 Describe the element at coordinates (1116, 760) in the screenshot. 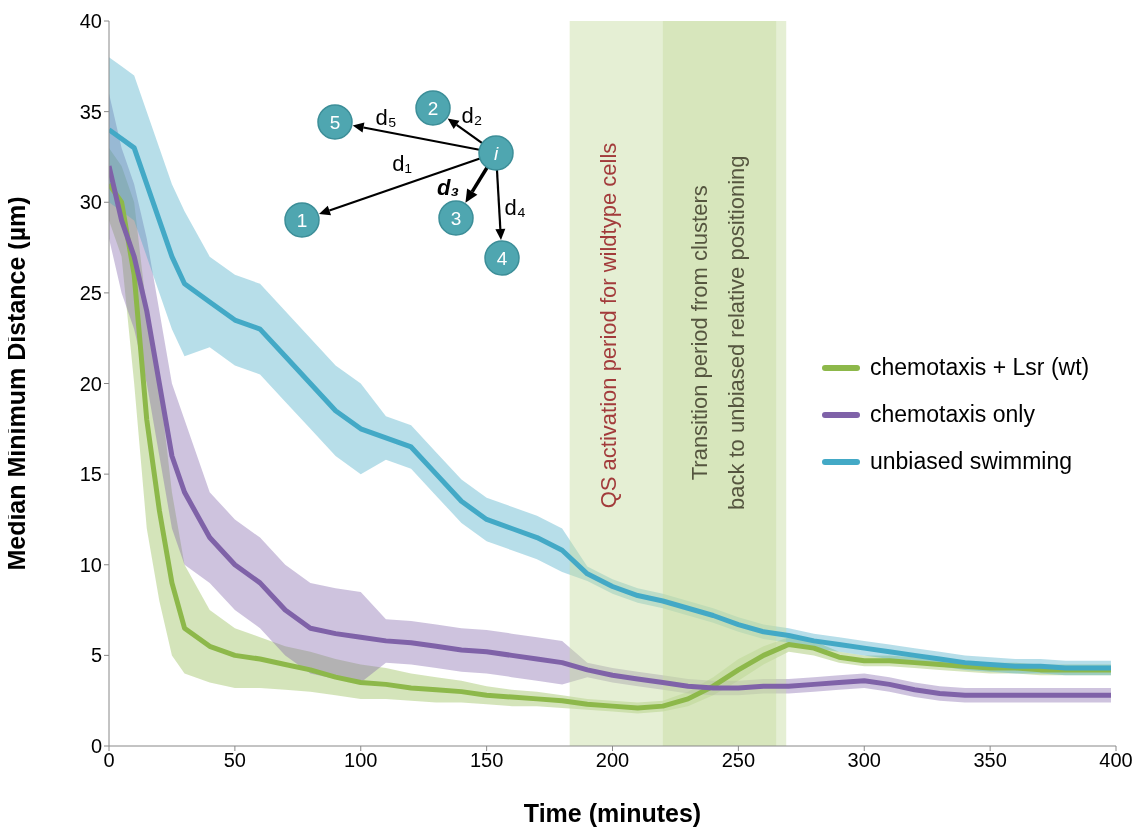

I see `x-tick-label: 400` at that location.